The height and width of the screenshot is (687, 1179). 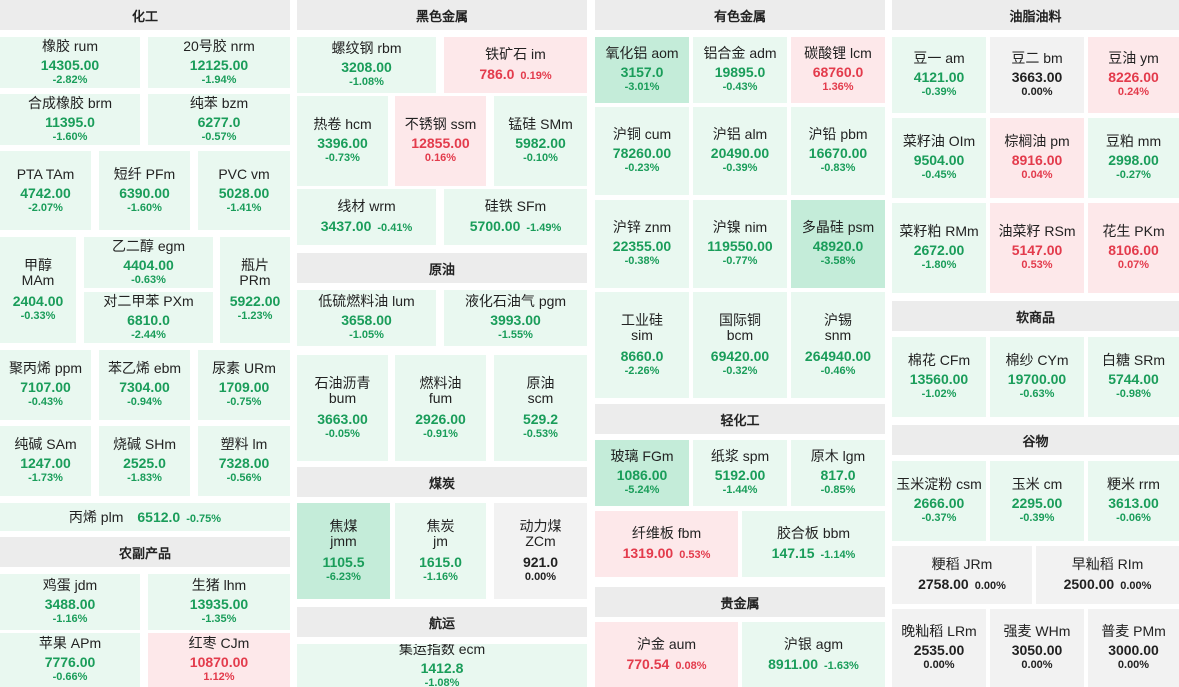 What do you see at coordinates (1037, 75) in the screenshot?
I see `contract-tile-b: 豆二 bm 3663.00 0.00%` at bounding box center [1037, 75].